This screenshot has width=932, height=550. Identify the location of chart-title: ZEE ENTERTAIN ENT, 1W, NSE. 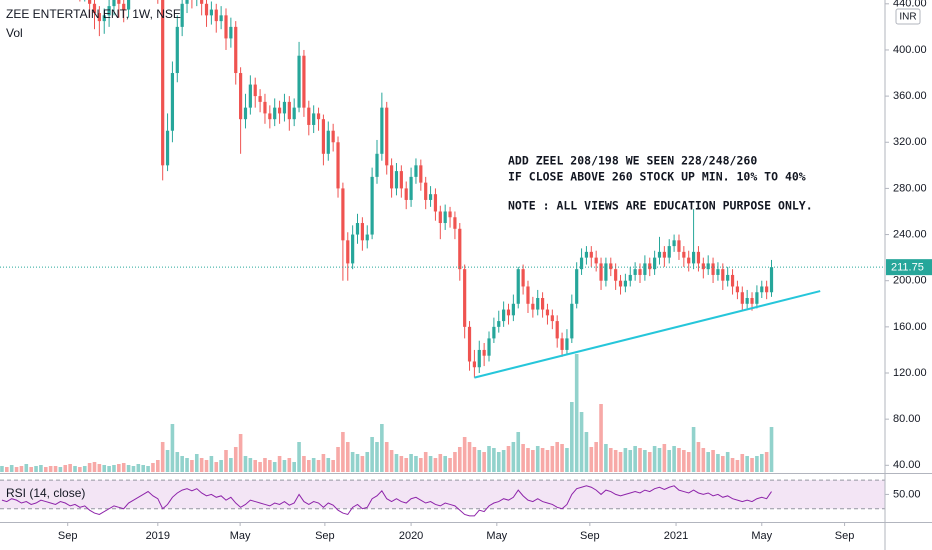
(93, 14).